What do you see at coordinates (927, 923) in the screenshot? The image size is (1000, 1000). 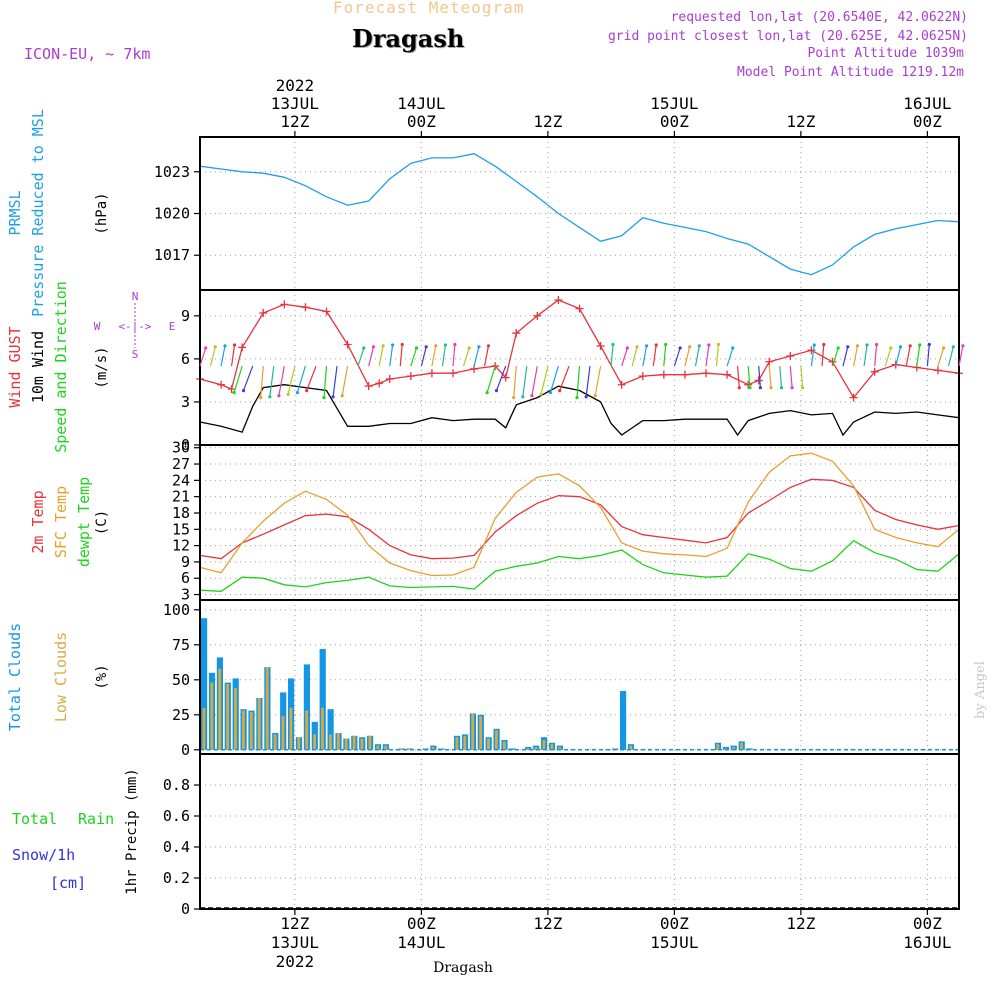 I see `bottom-tick-label-5: 00Z` at bounding box center [927, 923].